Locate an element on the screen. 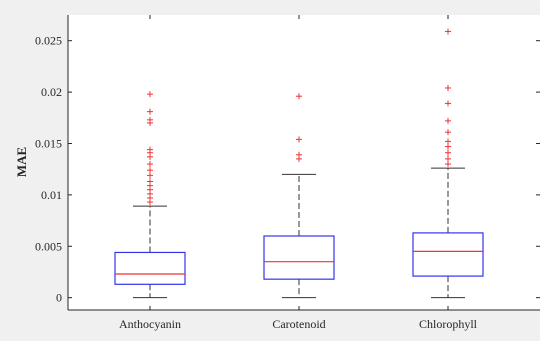  y-tick-labels: 0 0.005 0.01 0.015 0.02 0.025 is located at coordinates (48, 169).